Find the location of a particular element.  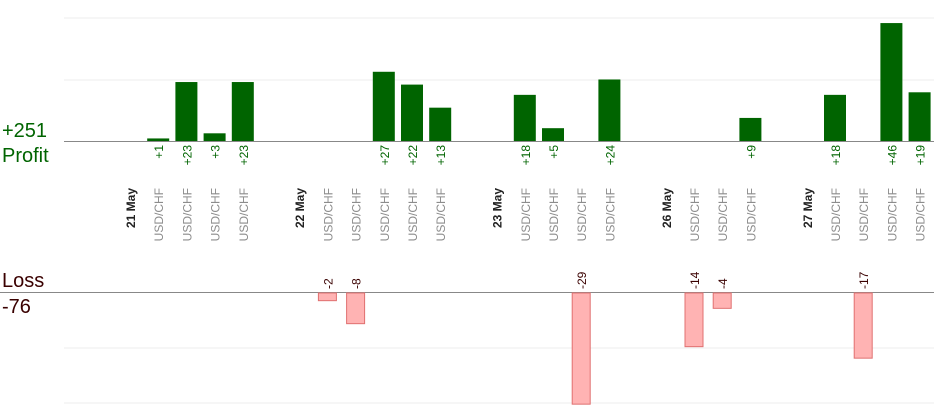

profit-label: Profit is located at coordinates (25, 156).